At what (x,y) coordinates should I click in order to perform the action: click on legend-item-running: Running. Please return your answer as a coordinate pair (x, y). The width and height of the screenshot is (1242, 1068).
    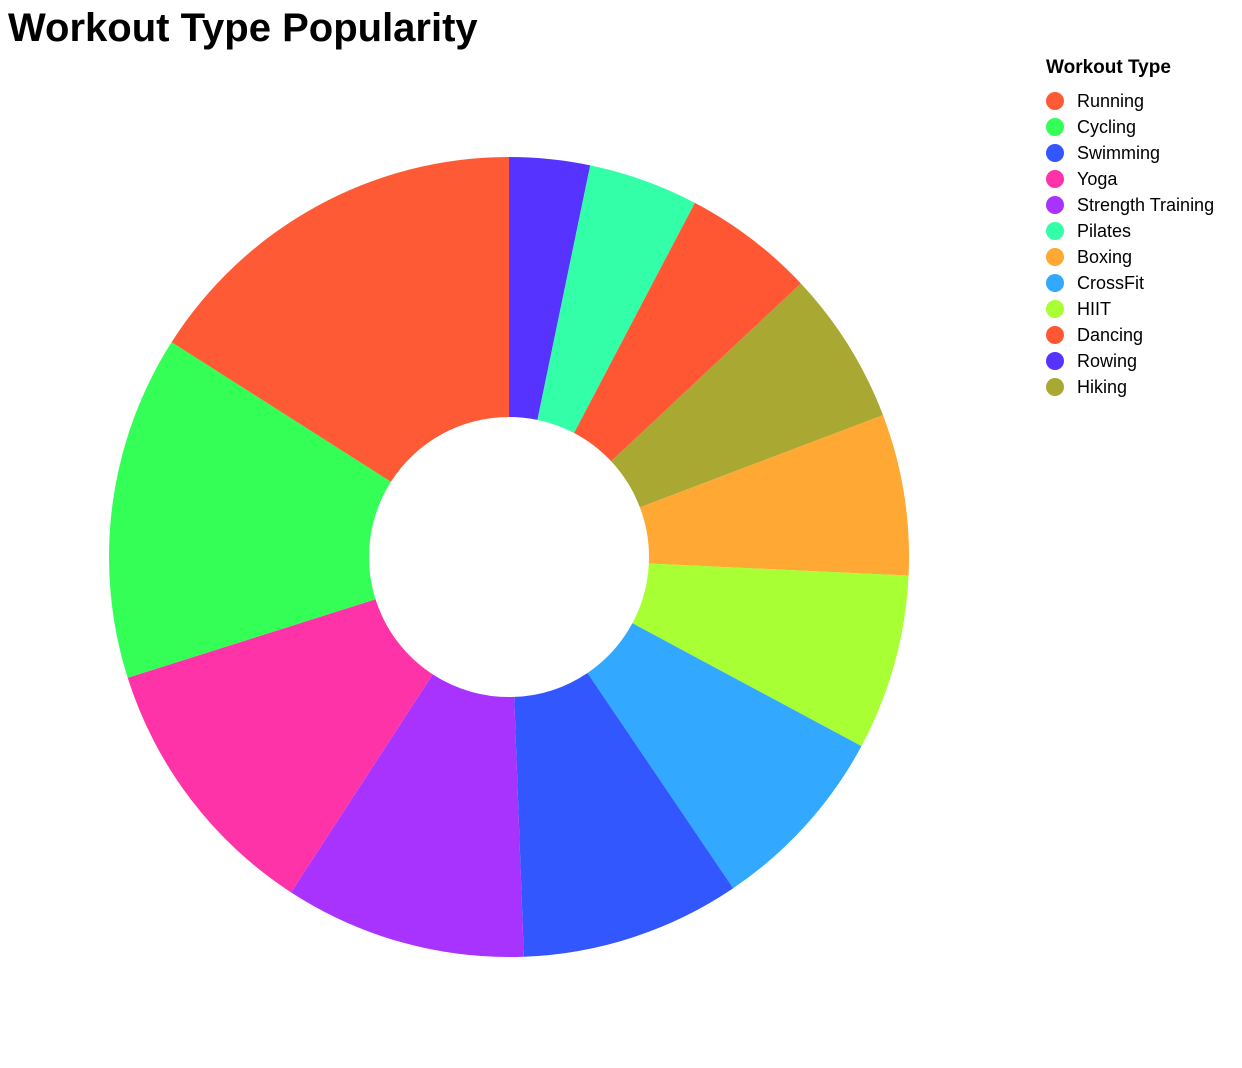
    Looking at the image, I should click on (1130, 101).